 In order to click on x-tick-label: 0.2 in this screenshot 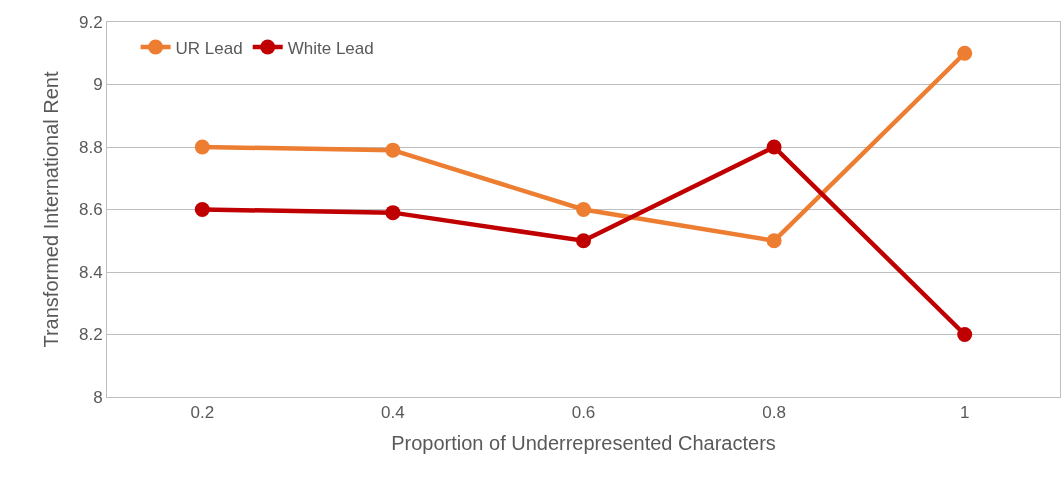, I will do `click(202, 413)`.